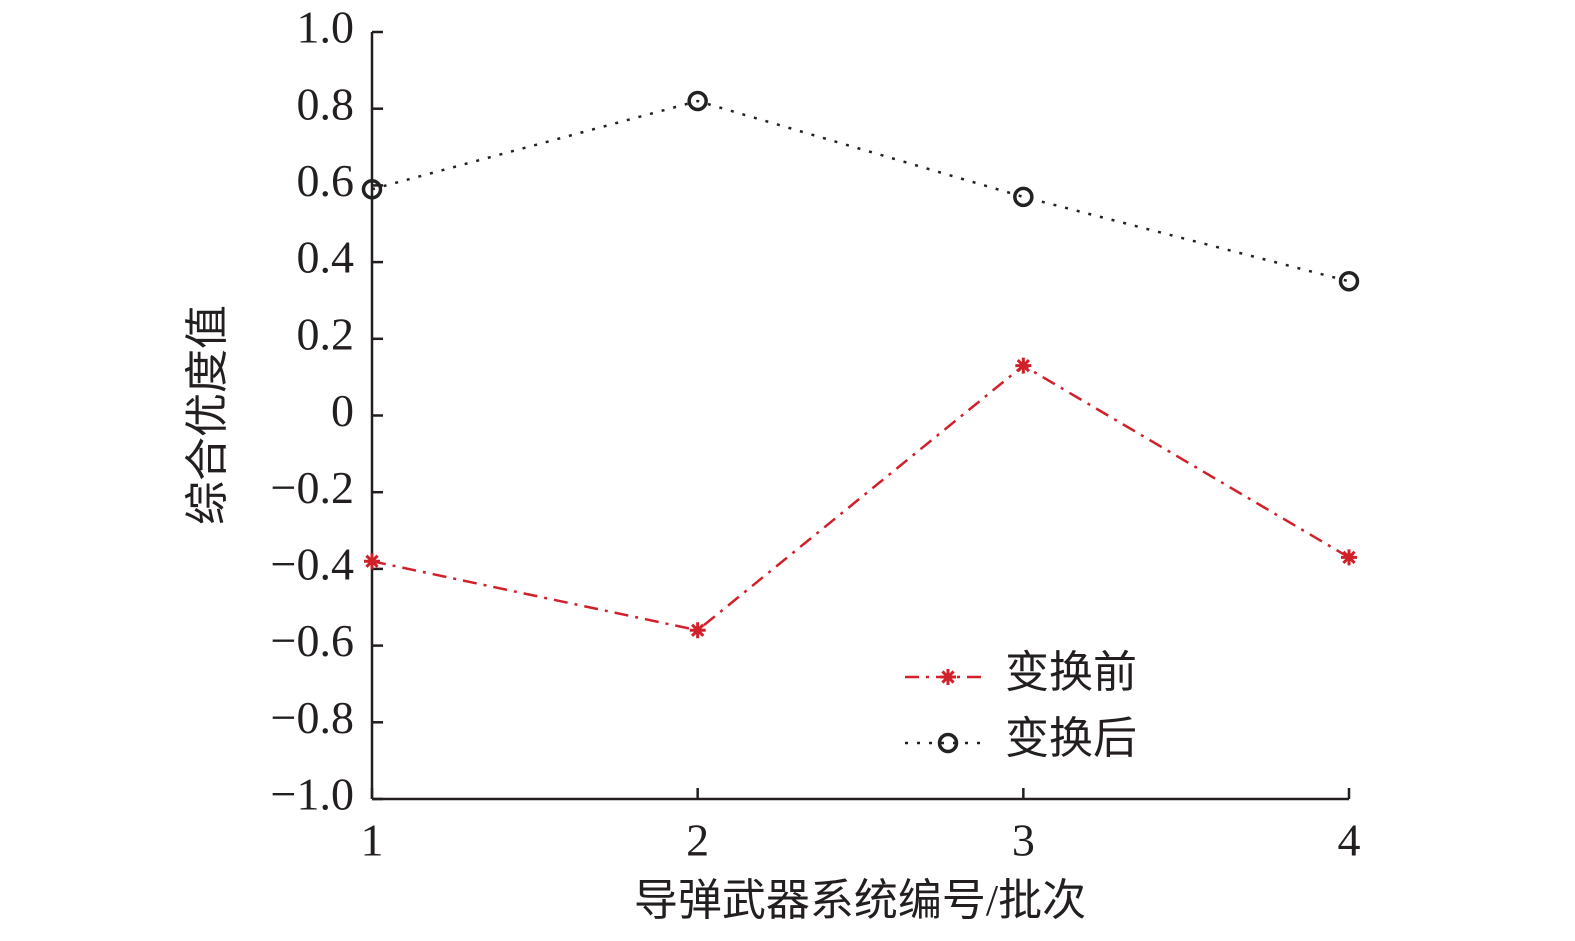  Describe the element at coordinates (326, 257) in the screenshot. I see `y-tick-label: 0.4` at that location.